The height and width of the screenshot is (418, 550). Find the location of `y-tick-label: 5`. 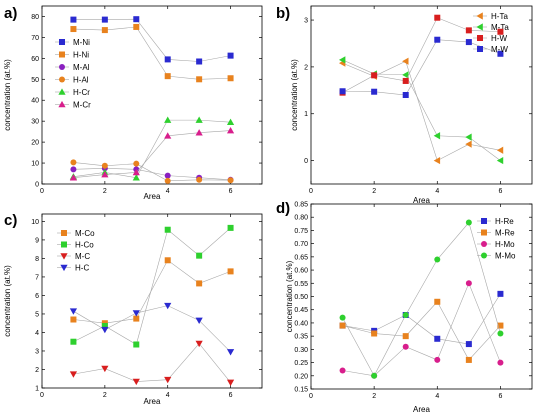

y-tick-label: 5 is located at coordinates (37, 314).